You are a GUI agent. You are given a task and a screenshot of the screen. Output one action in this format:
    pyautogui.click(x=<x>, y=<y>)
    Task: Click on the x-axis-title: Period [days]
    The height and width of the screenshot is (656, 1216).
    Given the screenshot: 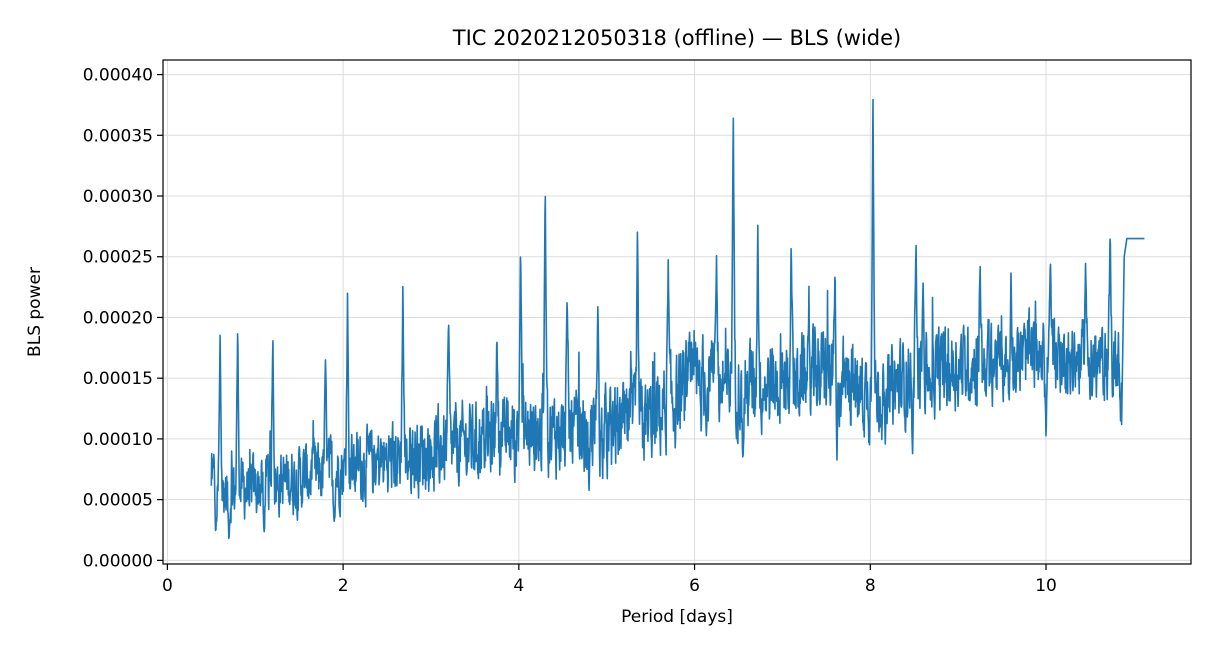 What is the action you would take?
    pyautogui.click(x=677, y=617)
    